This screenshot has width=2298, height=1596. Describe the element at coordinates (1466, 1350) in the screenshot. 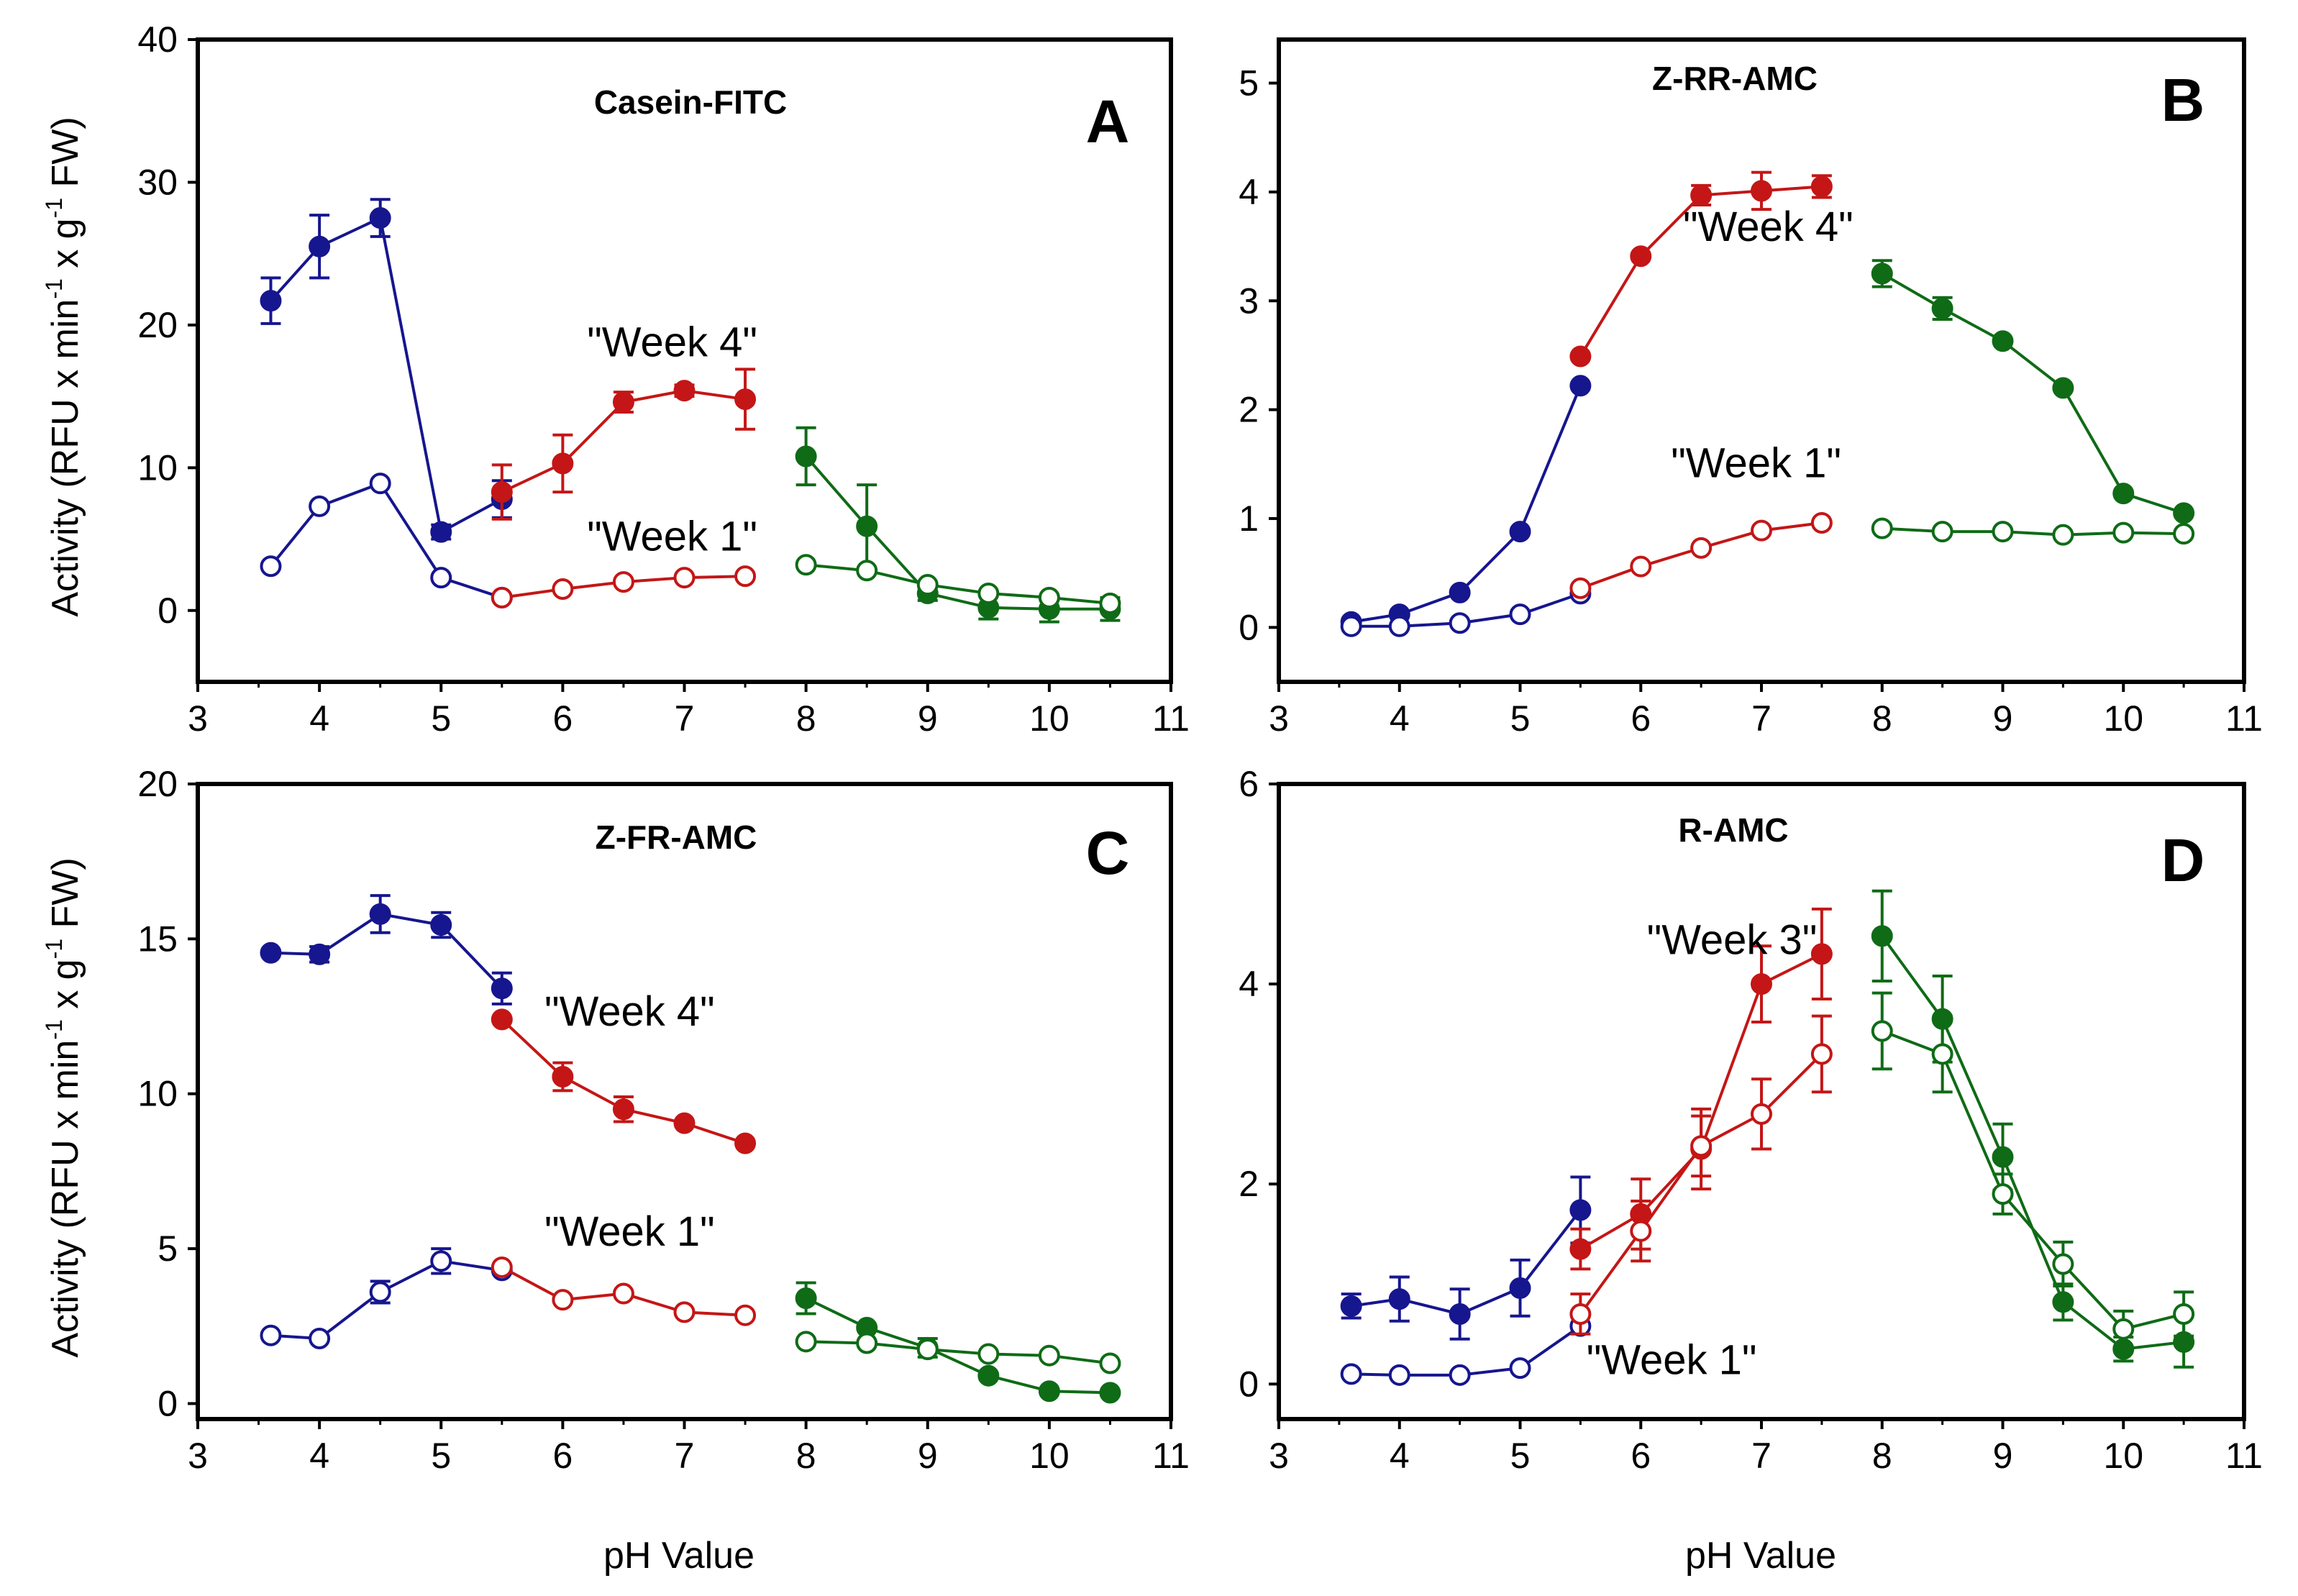

I see `series-blue-open` at that location.